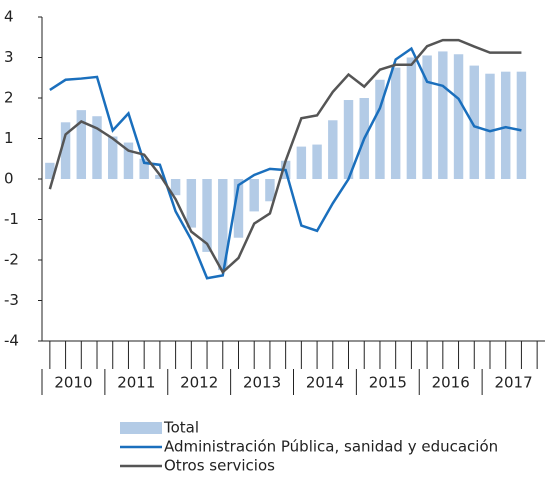 This screenshot has height=477, width=550. I want to click on x-group-label: 2013, so click(262, 383).